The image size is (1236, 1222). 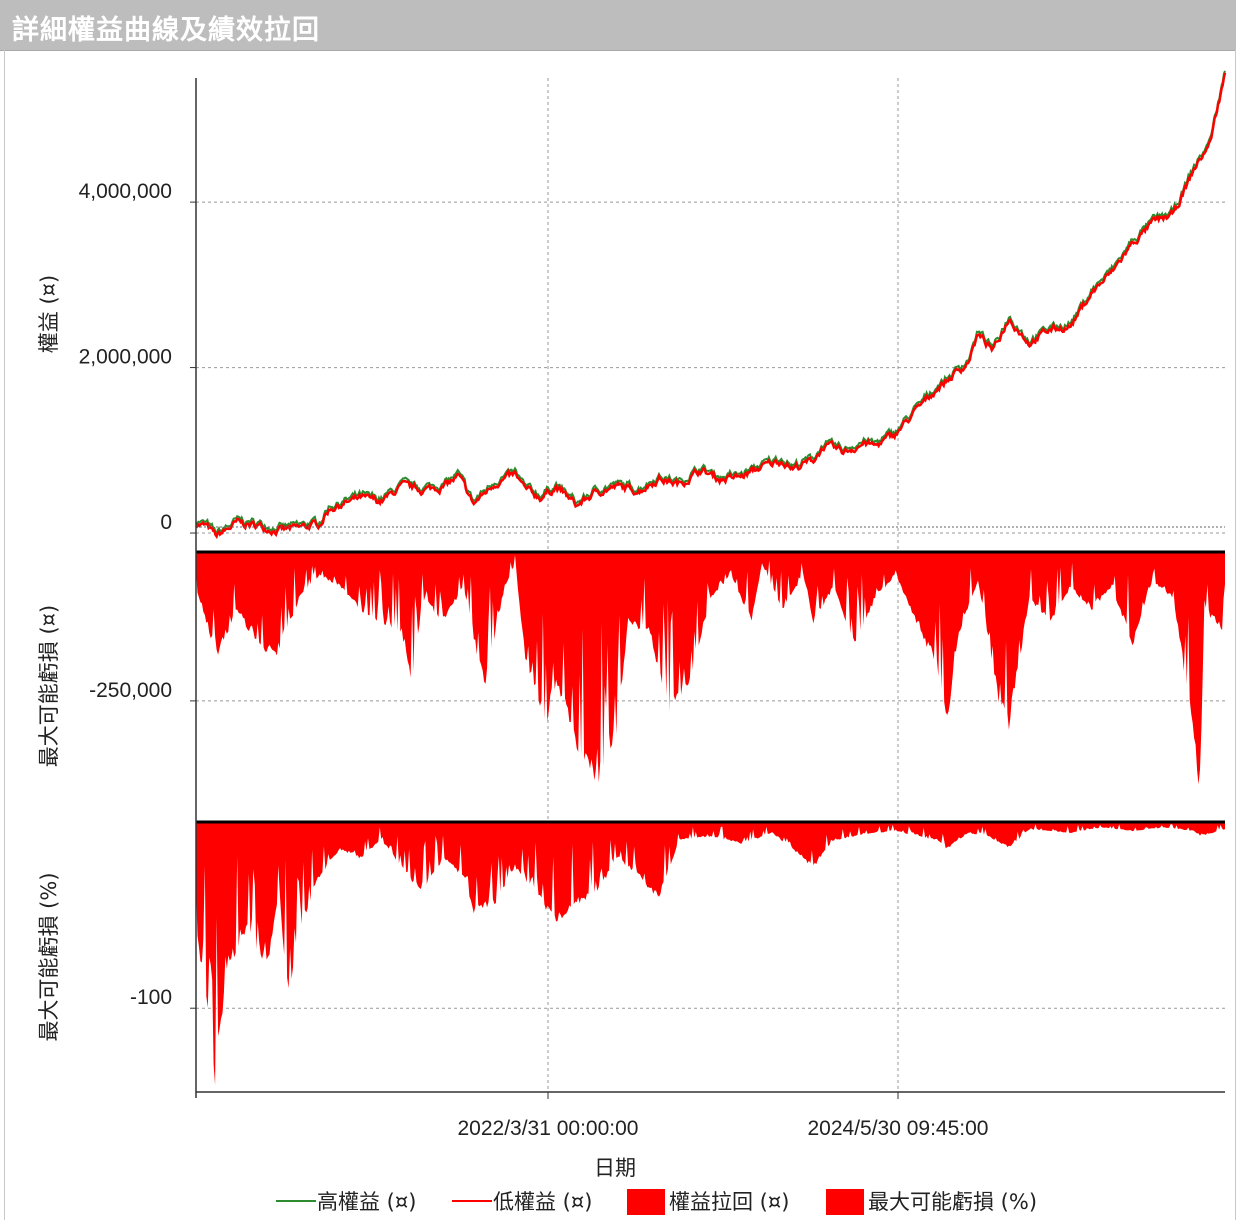 I want to click on x-tick-label: 2024/5/30 09:45:00, so click(x=897, y=1128).